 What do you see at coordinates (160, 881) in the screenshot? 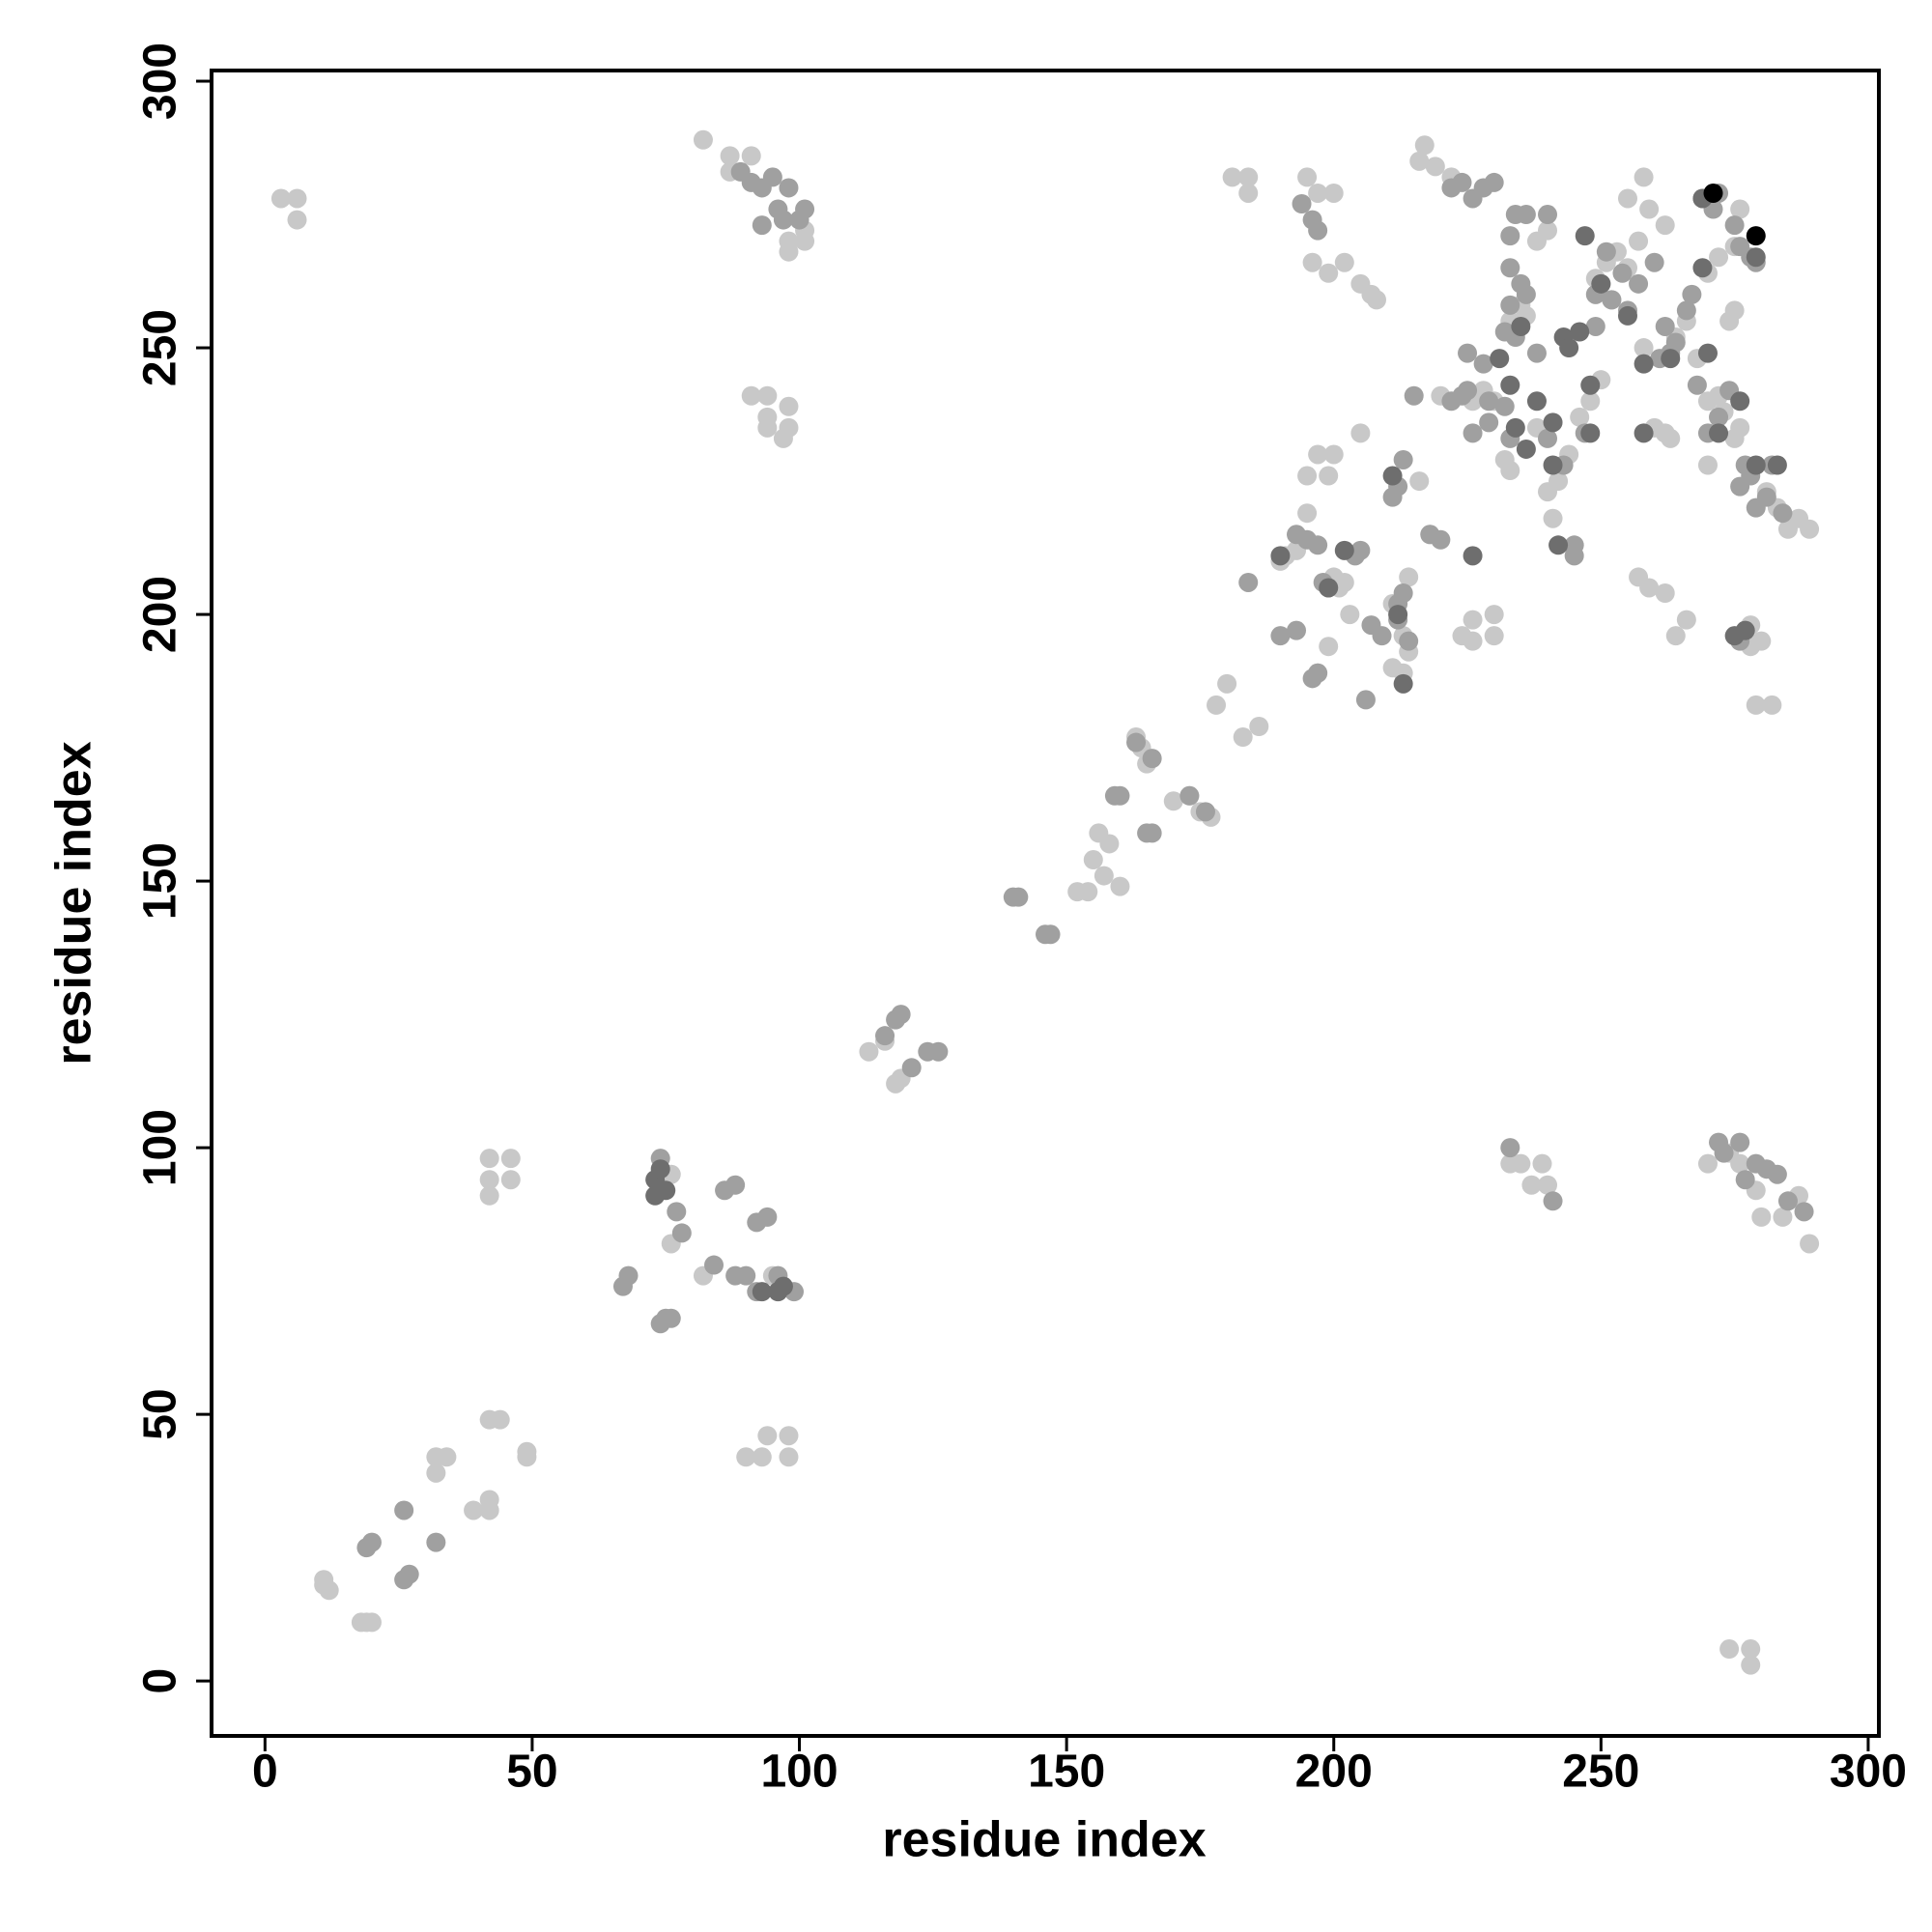
I see `y-tick-label: 150` at bounding box center [160, 881].